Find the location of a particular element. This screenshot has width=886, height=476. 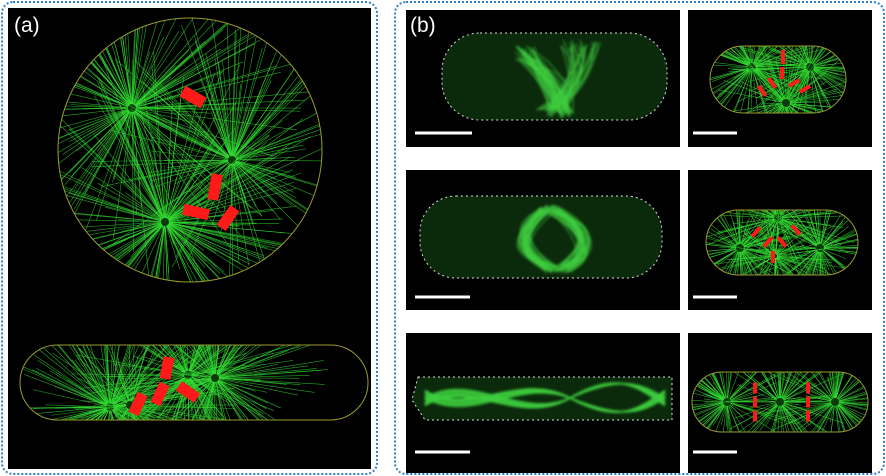

panel-a-label: (a) is located at coordinates (27, 25).